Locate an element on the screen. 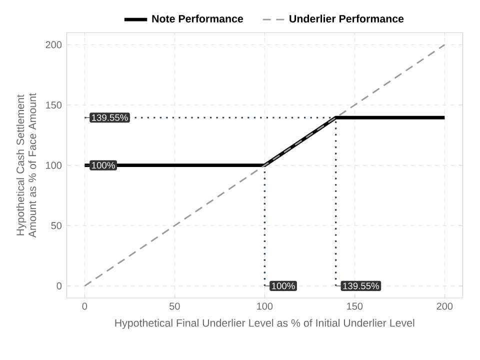 This screenshot has width=480, height=360. y-axis-title: Hypothetical Cash Settlement Amount as % of Face Amount is located at coordinates (26, 165).